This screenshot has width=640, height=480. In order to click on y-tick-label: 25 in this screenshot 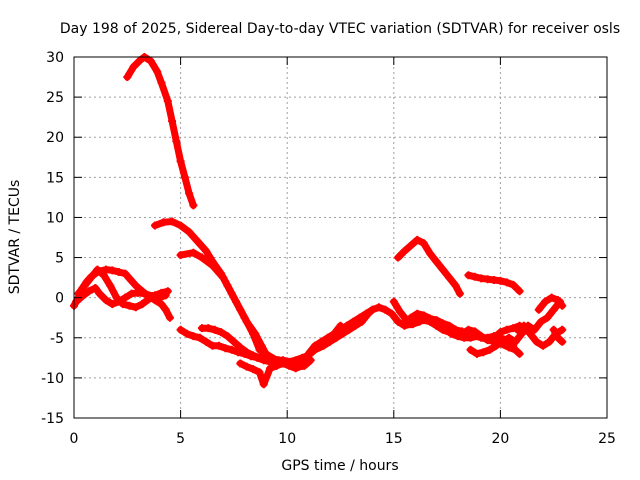, I will do `click(55, 98)`.